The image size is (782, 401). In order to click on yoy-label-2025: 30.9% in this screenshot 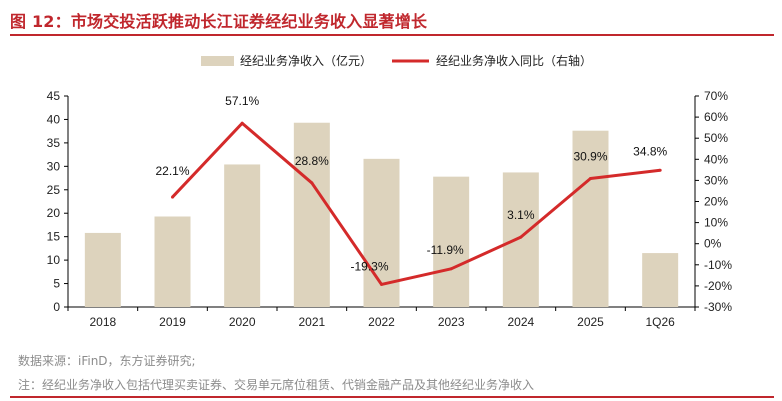, I will do `click(590, 157)`.